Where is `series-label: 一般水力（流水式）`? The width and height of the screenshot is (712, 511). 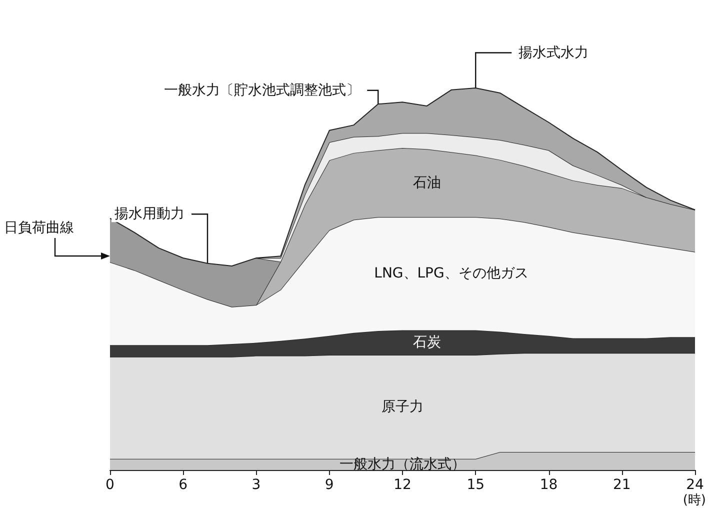 series-label: 一般水力（流水式） is located at coordinates (403, 464).